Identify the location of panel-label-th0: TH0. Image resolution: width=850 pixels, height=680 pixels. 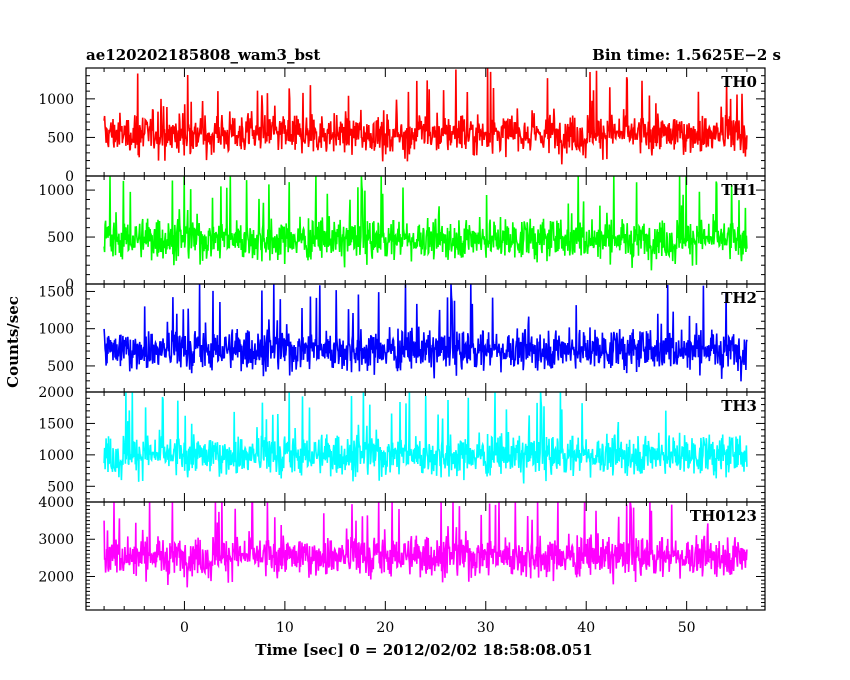
(739, 82).